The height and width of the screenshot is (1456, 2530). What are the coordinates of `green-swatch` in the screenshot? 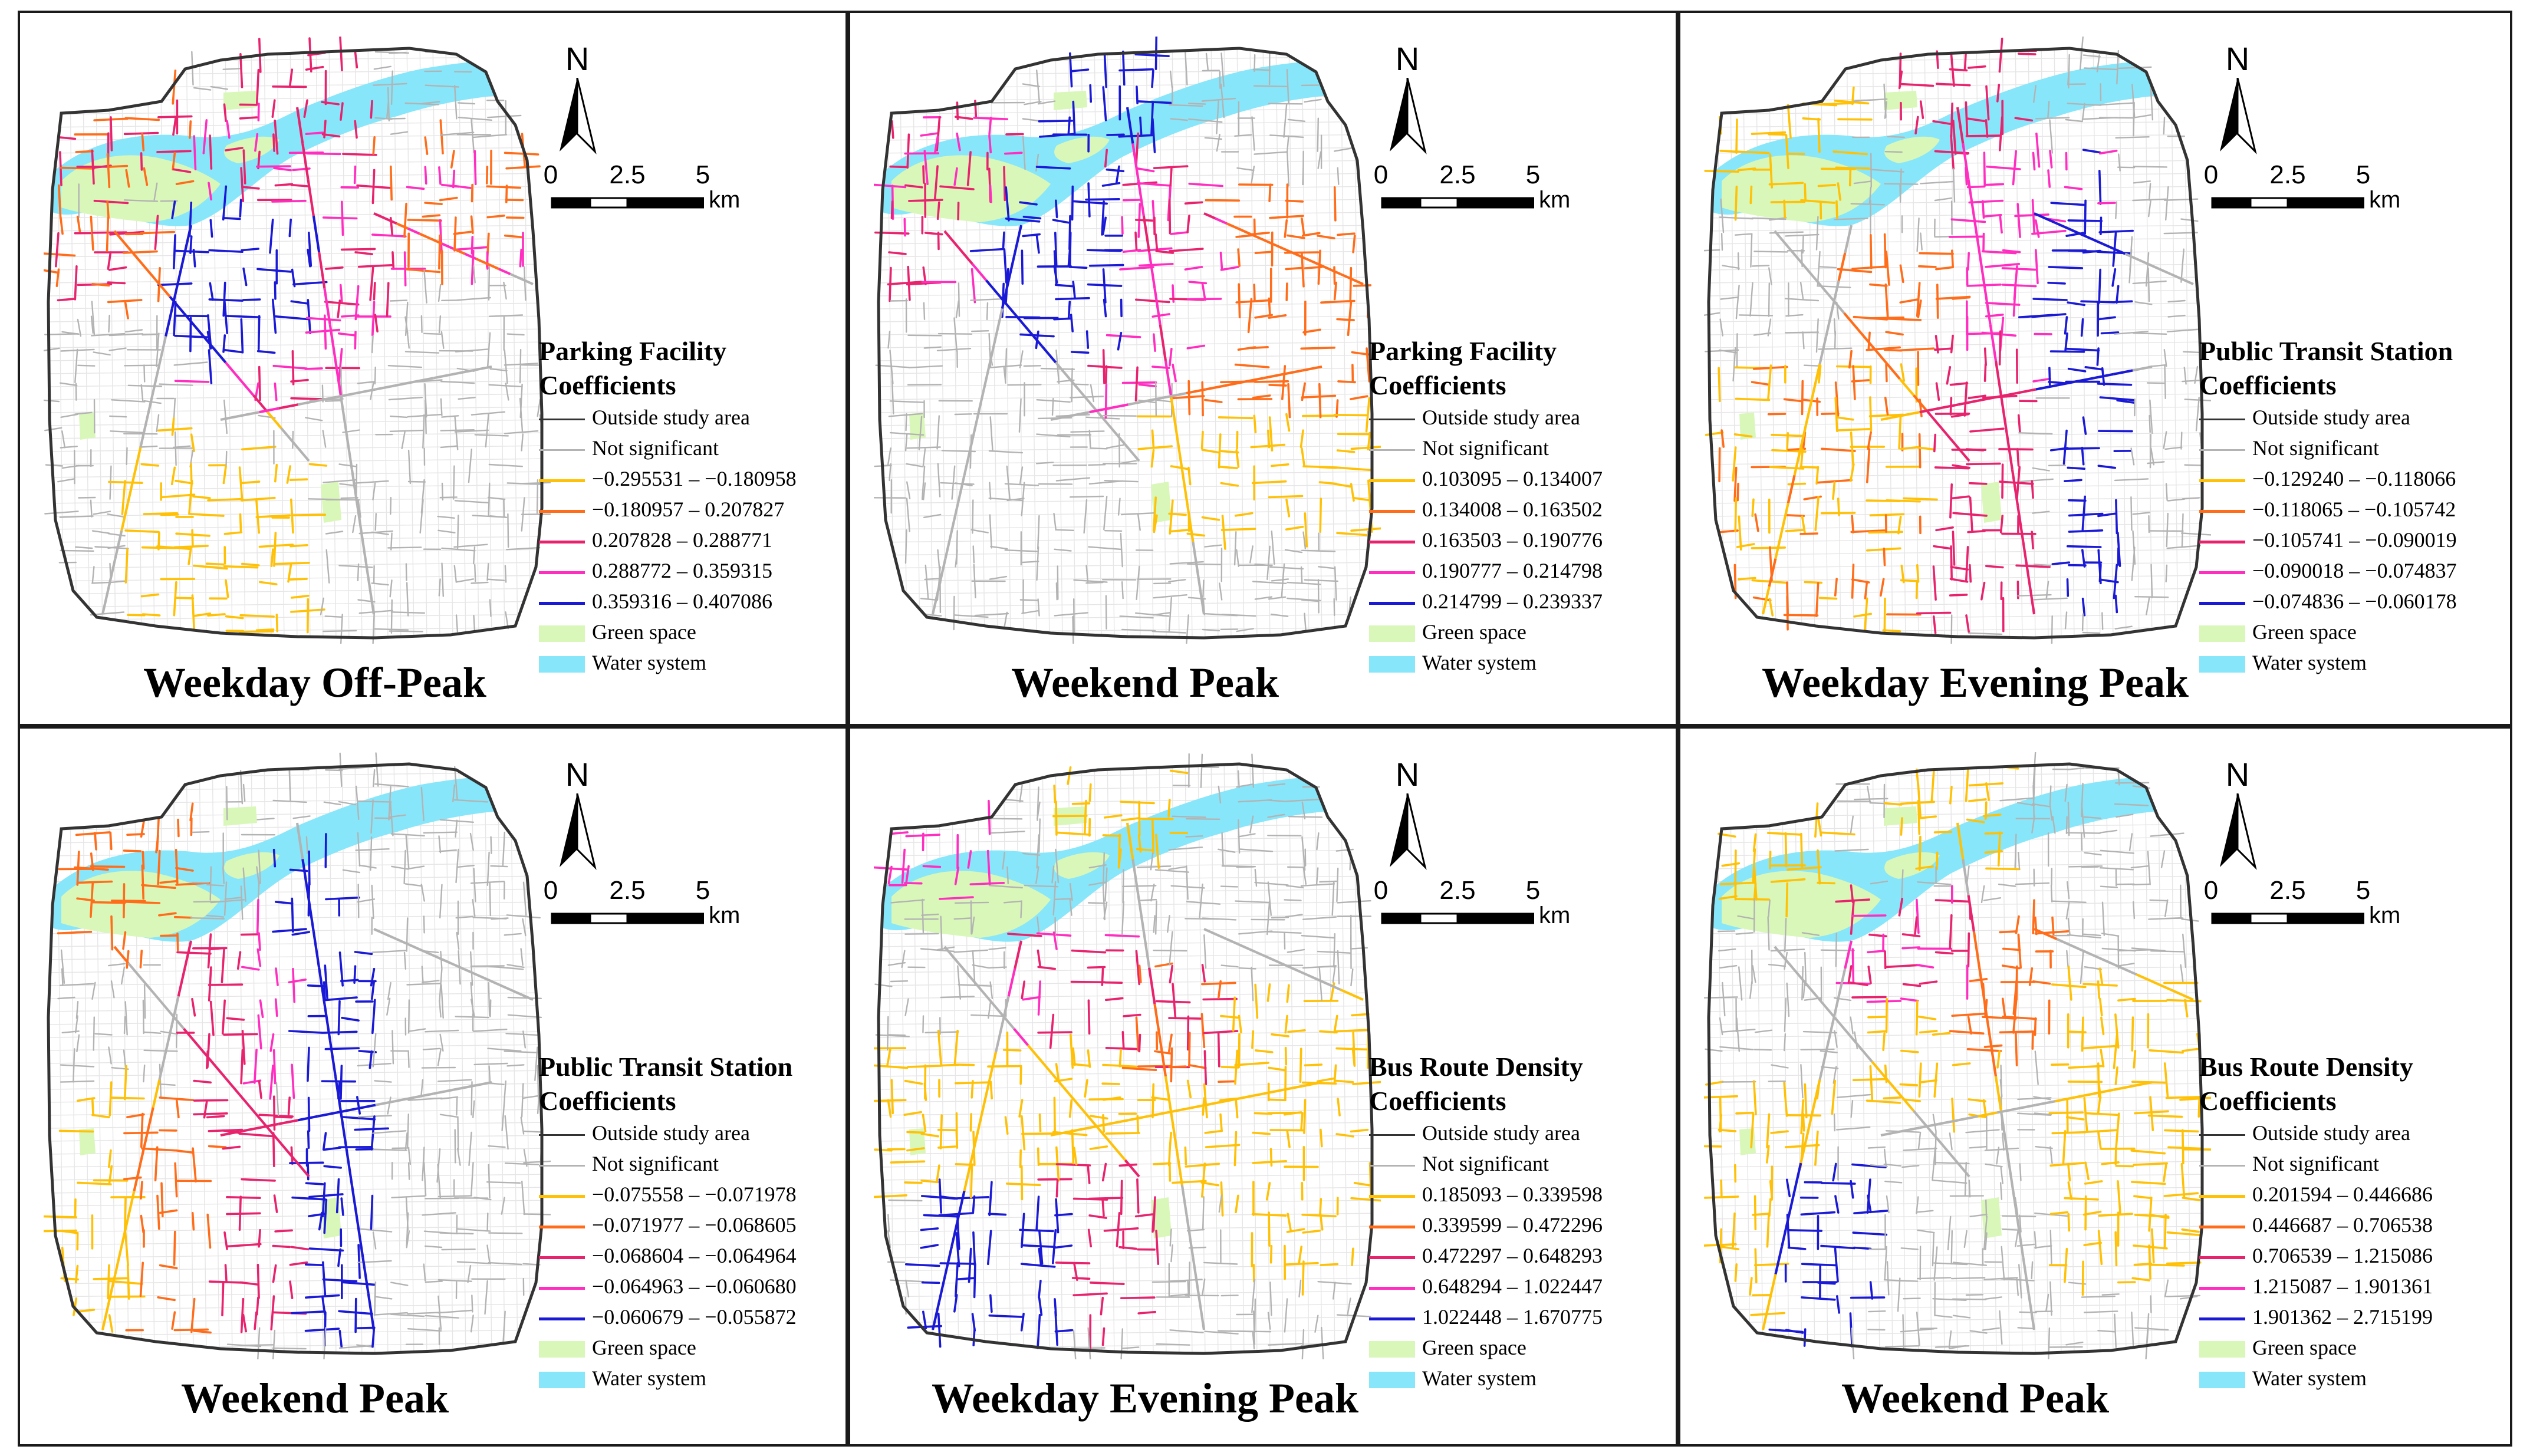 It's located at (562, 1349).